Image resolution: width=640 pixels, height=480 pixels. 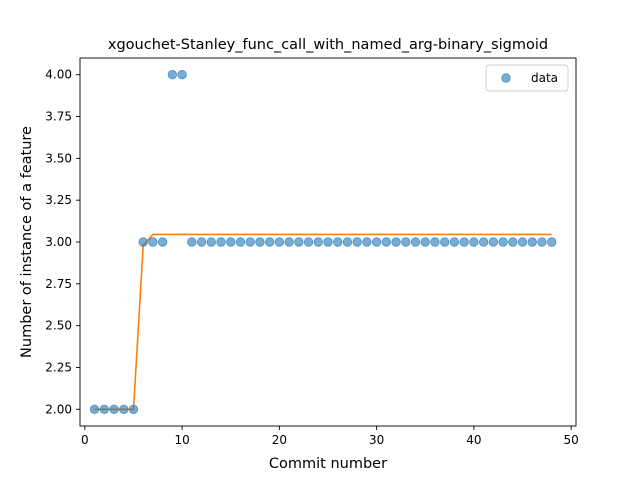 What do you see at coordinates (58, 284) in the screenshot?
I see `y-tick-label: 2.75` at bounding box center [58, 284].